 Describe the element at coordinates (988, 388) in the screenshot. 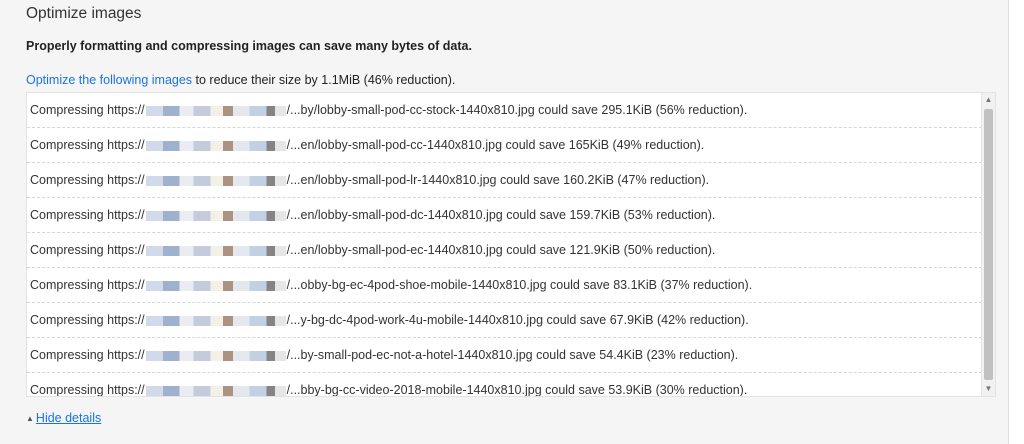

I see `scroll-down-icon: ▼` at that location.